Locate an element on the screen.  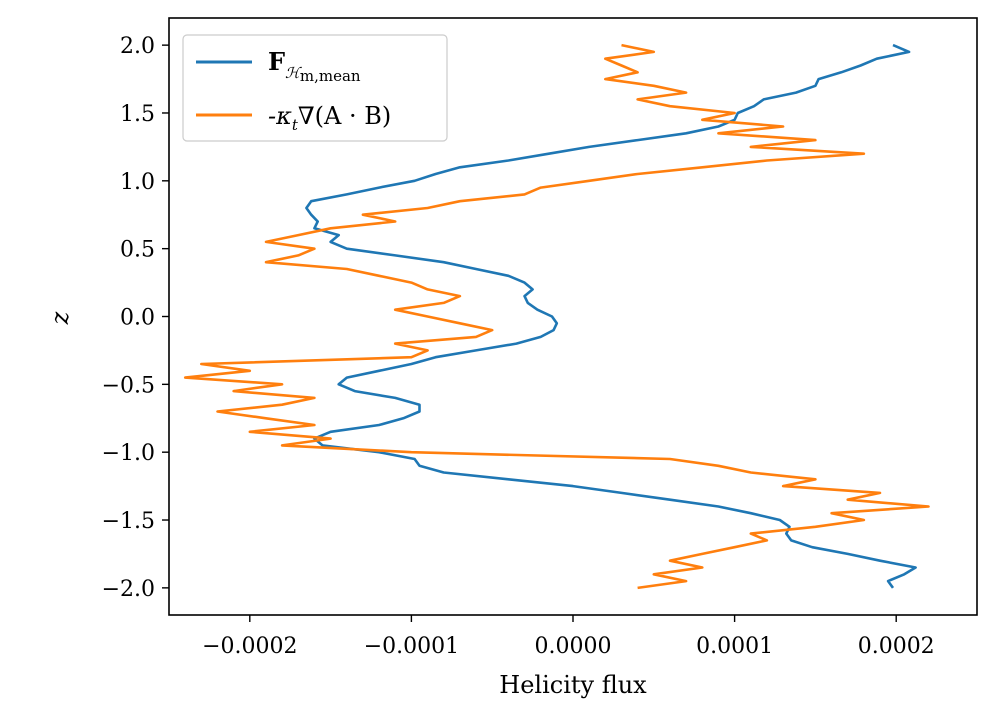
y-tick-label: 2.0 is located at coordinates (137, 46).